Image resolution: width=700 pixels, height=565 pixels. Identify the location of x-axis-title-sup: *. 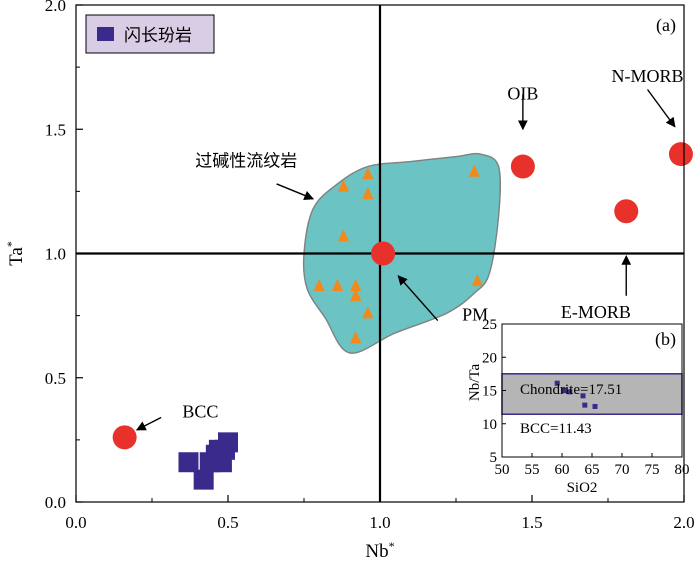
(392, 546).